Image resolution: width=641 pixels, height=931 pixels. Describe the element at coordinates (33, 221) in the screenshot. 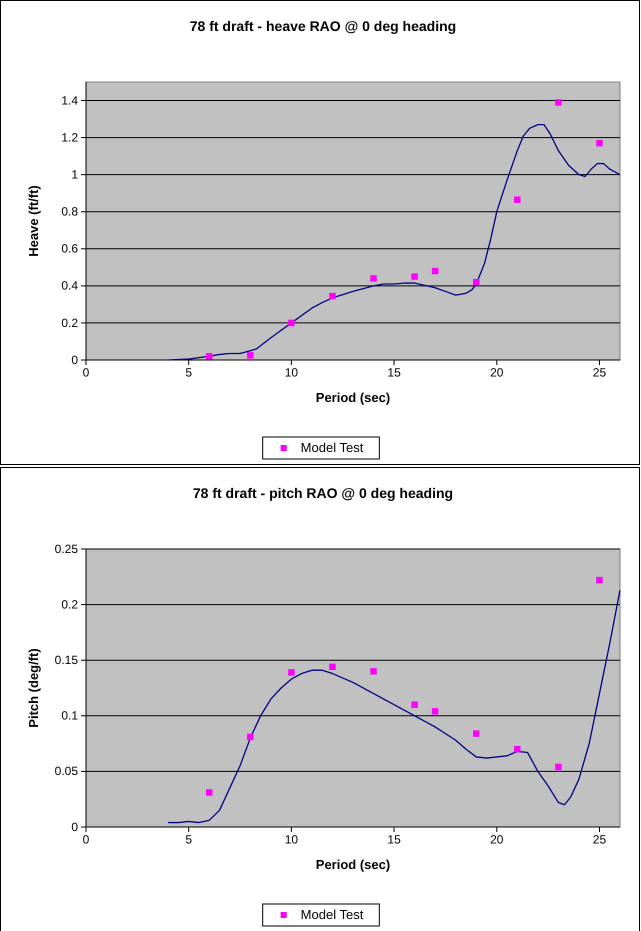

I see `y-axis-title: Heave (ft/ft)` at that location.